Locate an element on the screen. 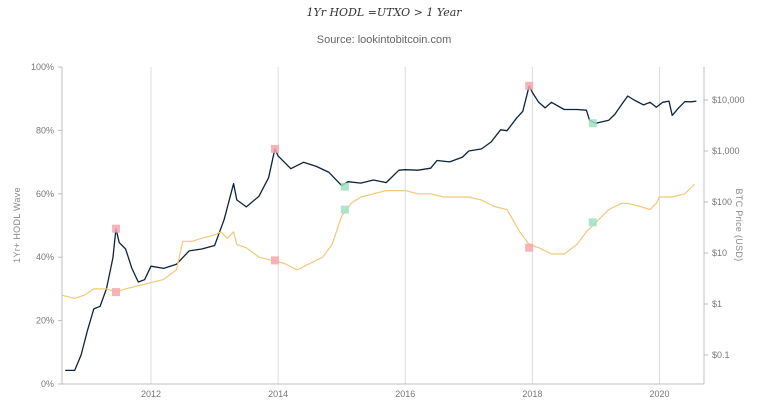 The image size is (768, 402). x-tick-label: 2012 is located at coordinates (151, 394).